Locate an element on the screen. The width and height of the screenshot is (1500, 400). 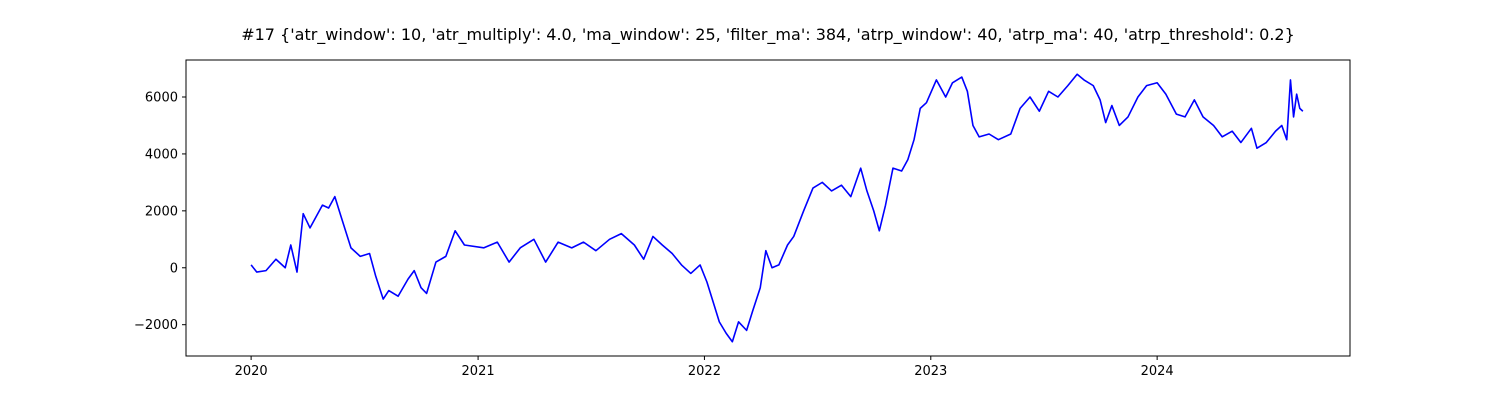
y-tick-label: 4000 is located at coordinates (161, 154).